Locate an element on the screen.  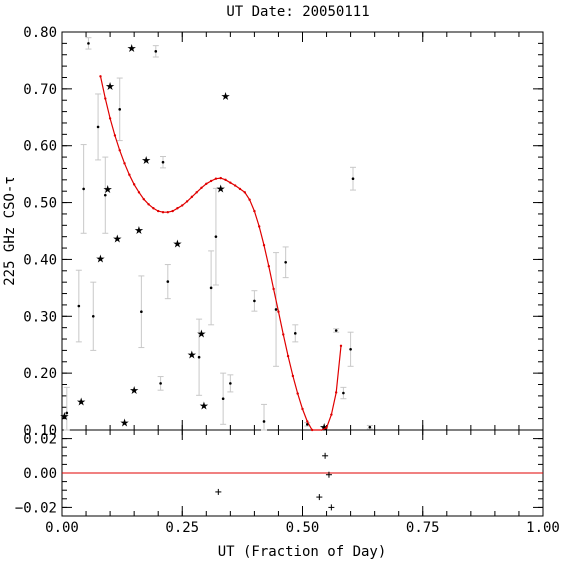
y-tick-label: 0.40 is located at coordinates (40, 260).